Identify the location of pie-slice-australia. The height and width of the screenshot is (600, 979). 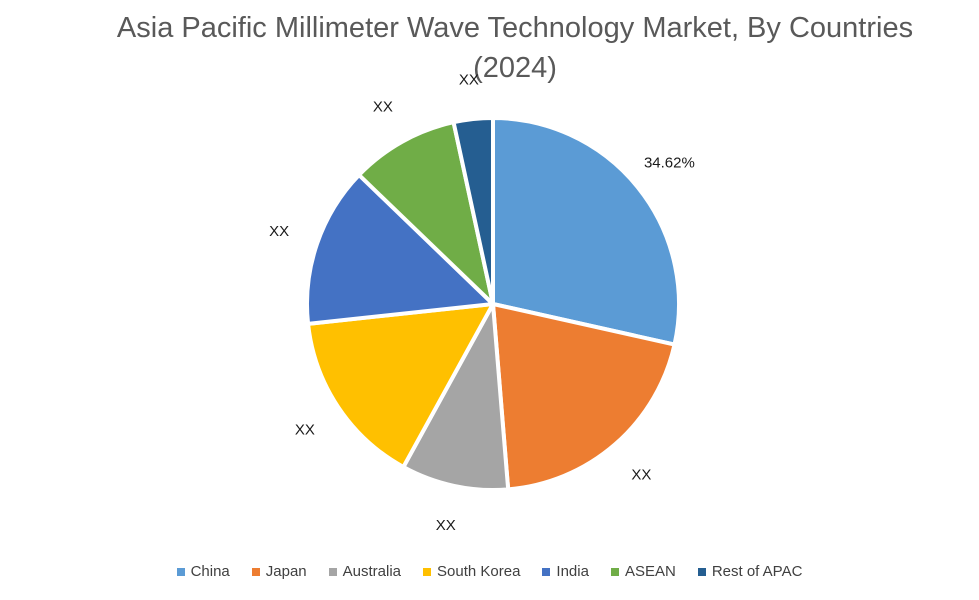
(456, 397).